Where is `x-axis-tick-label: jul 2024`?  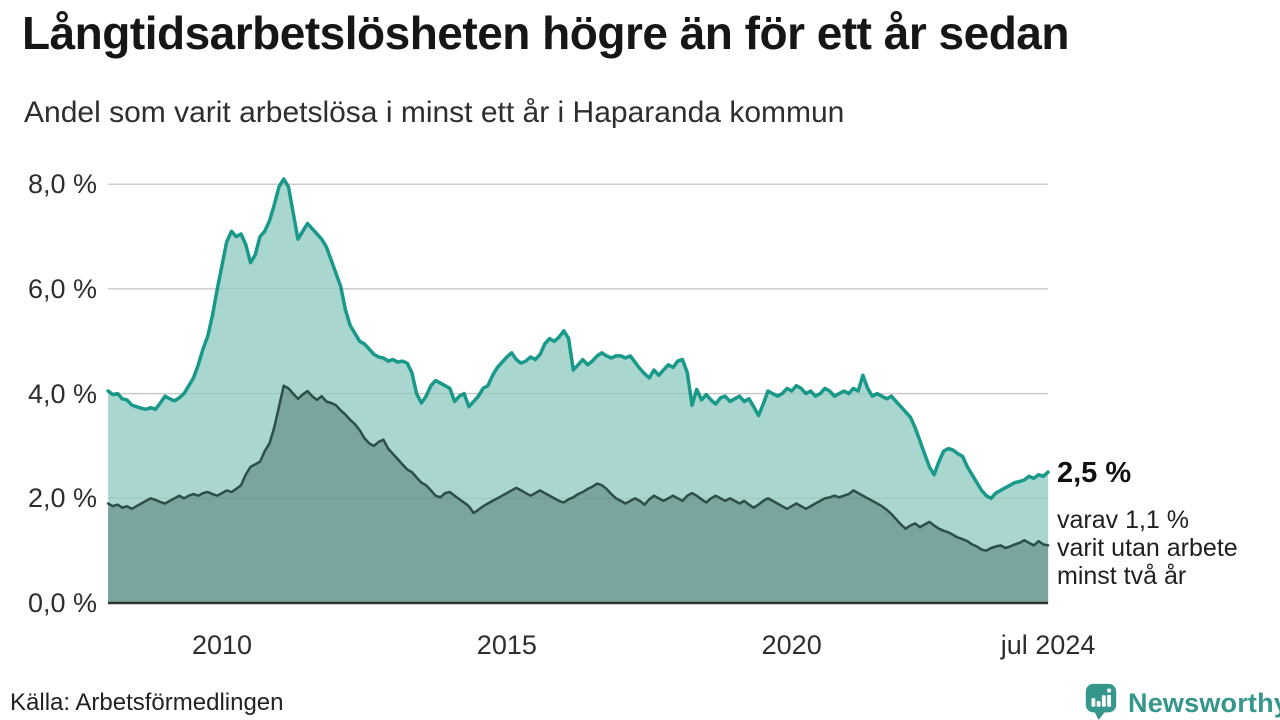
x-axis-tick-label: jul 2024 is located at coordinates (1048, 645).